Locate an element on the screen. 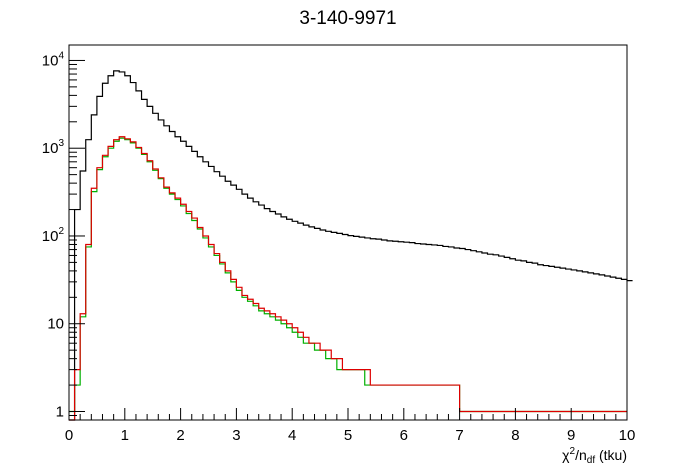 The height and width of the screenshot is (472, 696). x-axis-label: χ2/ndf (tku) is located at coordinates (594, 456).